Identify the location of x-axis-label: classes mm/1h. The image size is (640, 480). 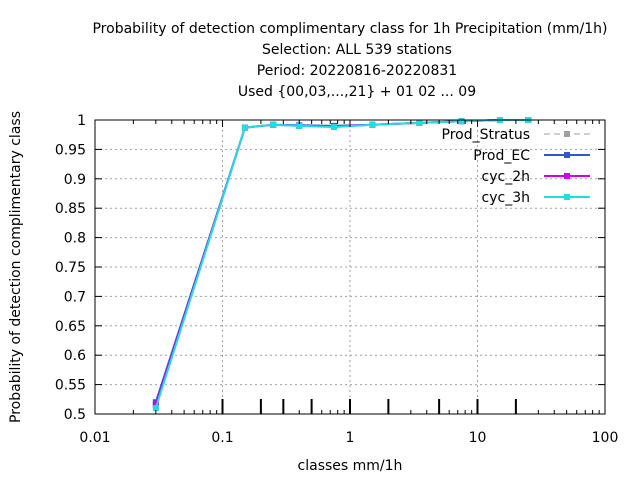
(350, 466).